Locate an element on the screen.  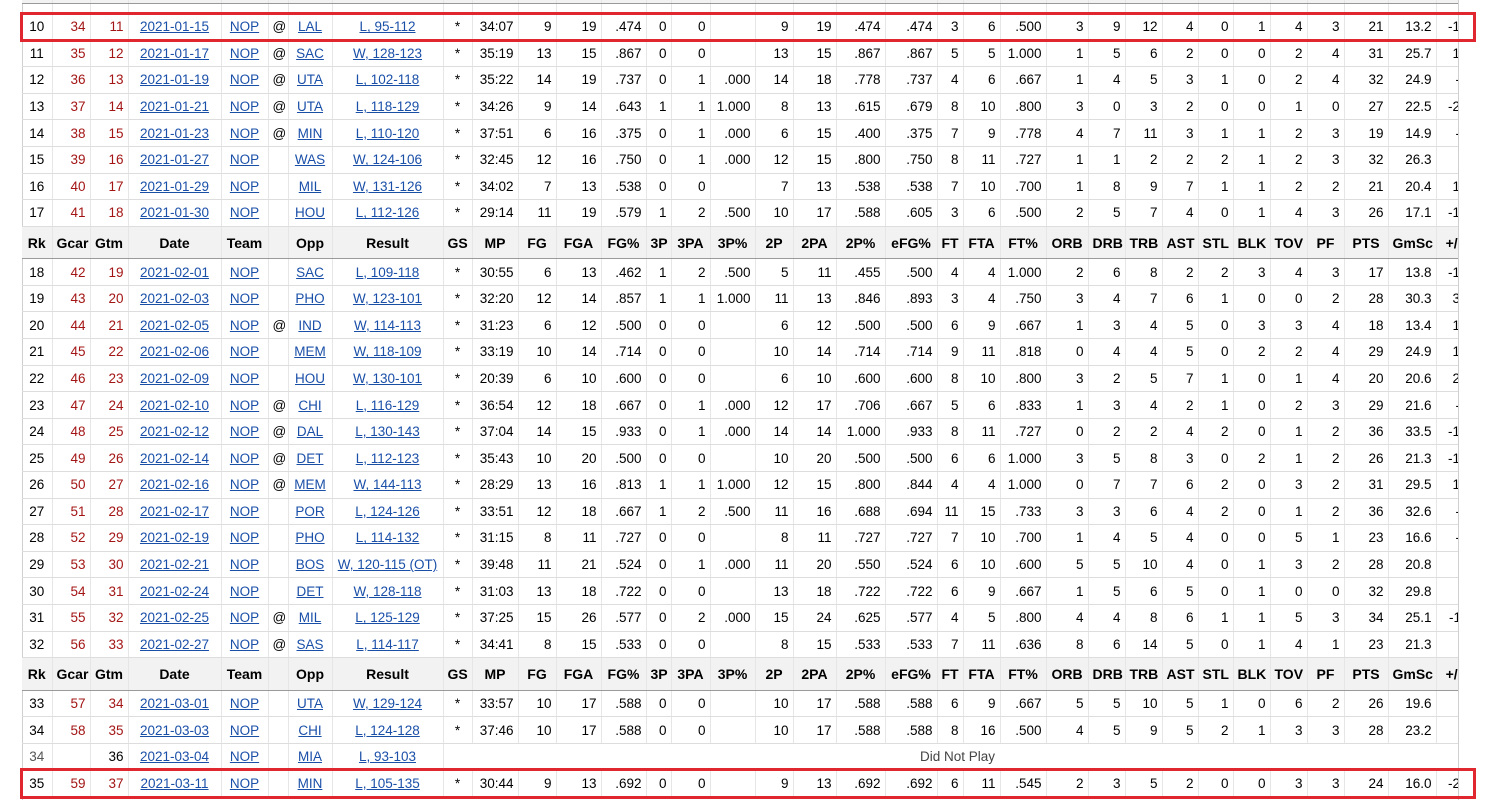
date-link: 2021-02-21 is located at coordinates (174, 565).